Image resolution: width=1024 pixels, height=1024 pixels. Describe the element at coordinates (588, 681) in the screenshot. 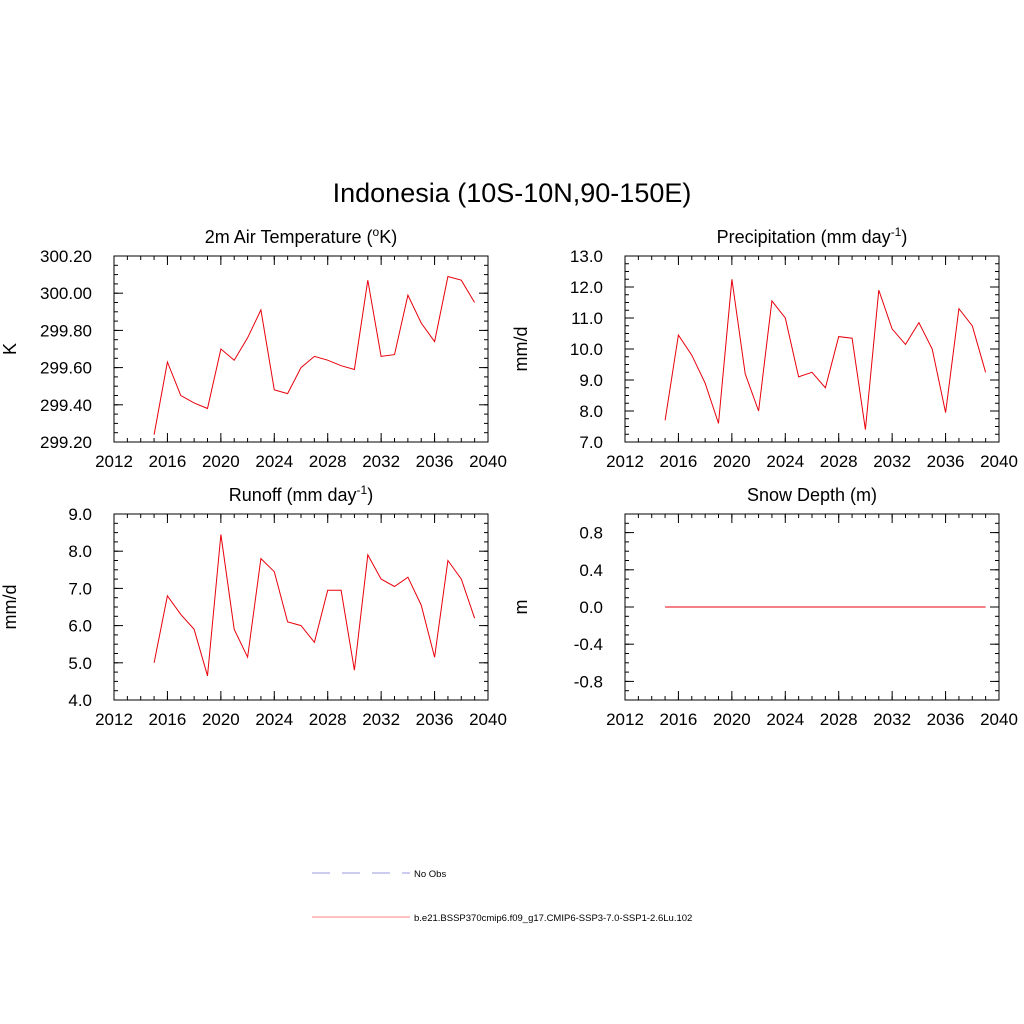

I see `y-tick-label: -0.8` at that location.